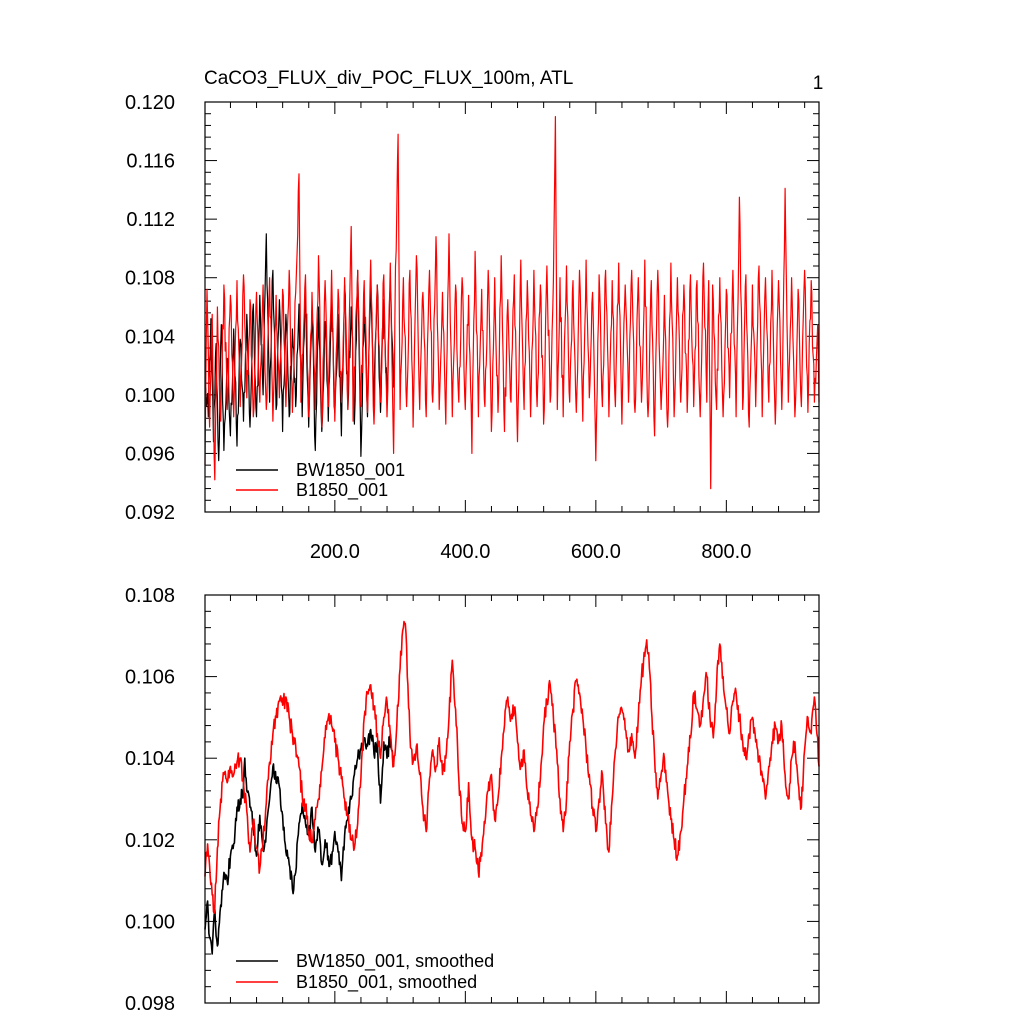  Describe the element at coordinates (596, 552) in the screenshot. I see `x-tick-label: 600.0` at that location.